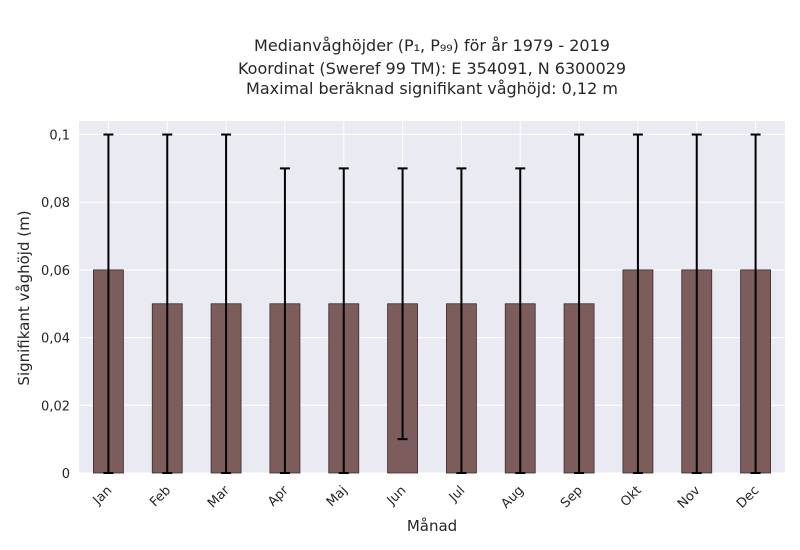 The height and width of the screenshot is (550, 800). What do you see at coordinates (219, 497) in the screenshot?
I see `x-tick-label: Mar` at bounding box center [219, 497].